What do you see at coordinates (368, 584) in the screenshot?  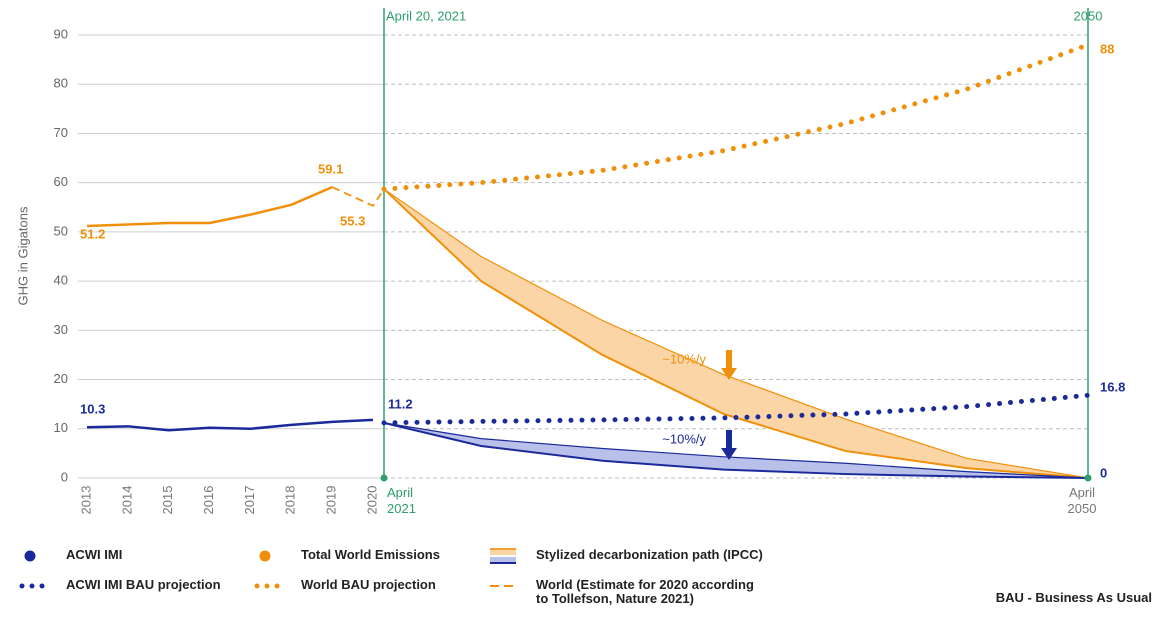 I see `legend-label: World BAU projection` at bounding box center [368, 584].